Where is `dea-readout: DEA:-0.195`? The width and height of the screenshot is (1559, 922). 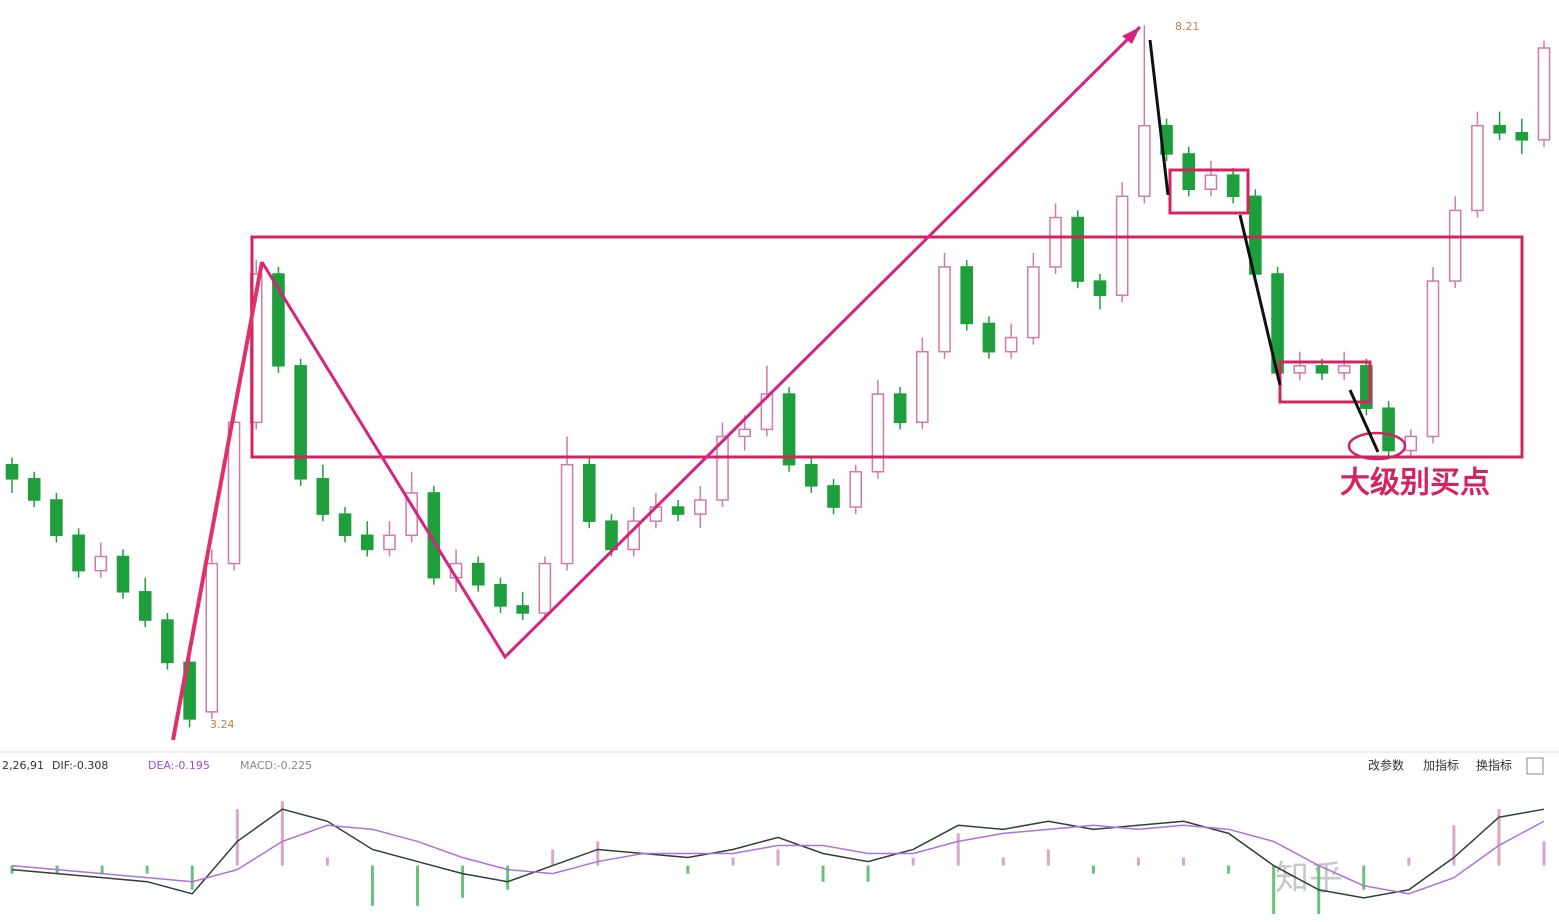 dea-readout: DEA:-0.195 is located at coordinates (179, 765).